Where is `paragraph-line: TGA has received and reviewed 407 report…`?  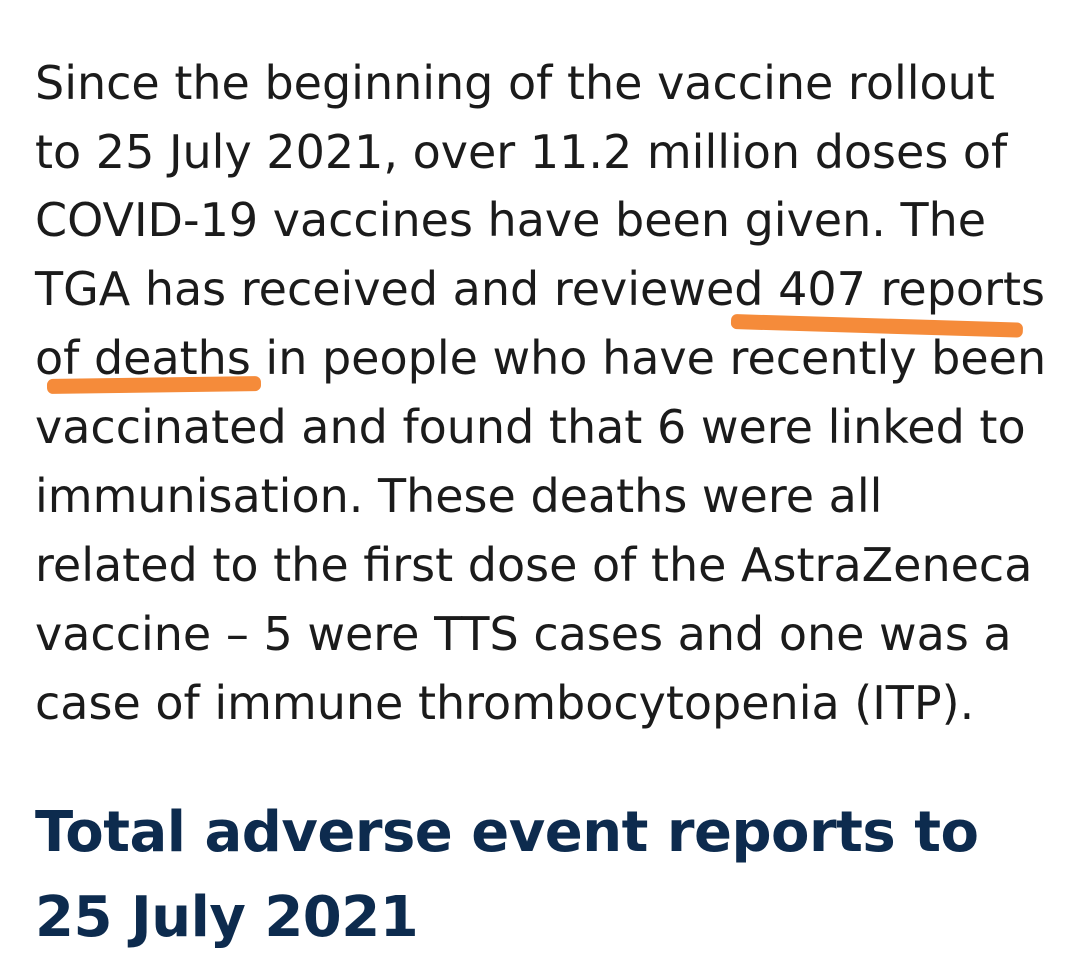
paragraph-line: TGA has received and reviewed 407 report… is located at coordinates (540, 289).